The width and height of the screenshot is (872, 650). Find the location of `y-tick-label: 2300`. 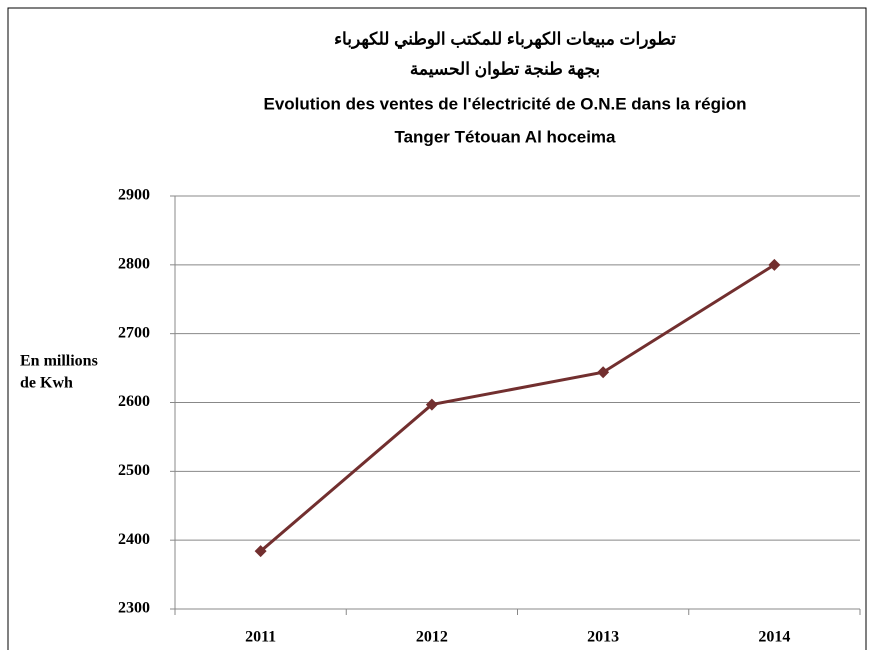

y-tick-label: 2300 is located at coordinates (134, 608).